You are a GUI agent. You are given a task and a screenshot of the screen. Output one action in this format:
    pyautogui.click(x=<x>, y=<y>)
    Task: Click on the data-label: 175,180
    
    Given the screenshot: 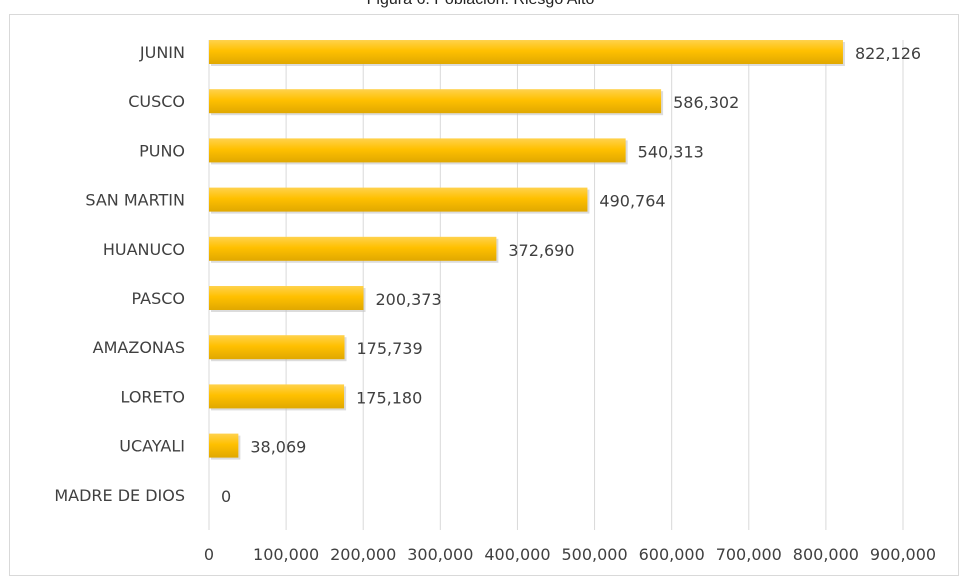 What is the action you would take?
    pyautogui.click(x=389, y=397)
    